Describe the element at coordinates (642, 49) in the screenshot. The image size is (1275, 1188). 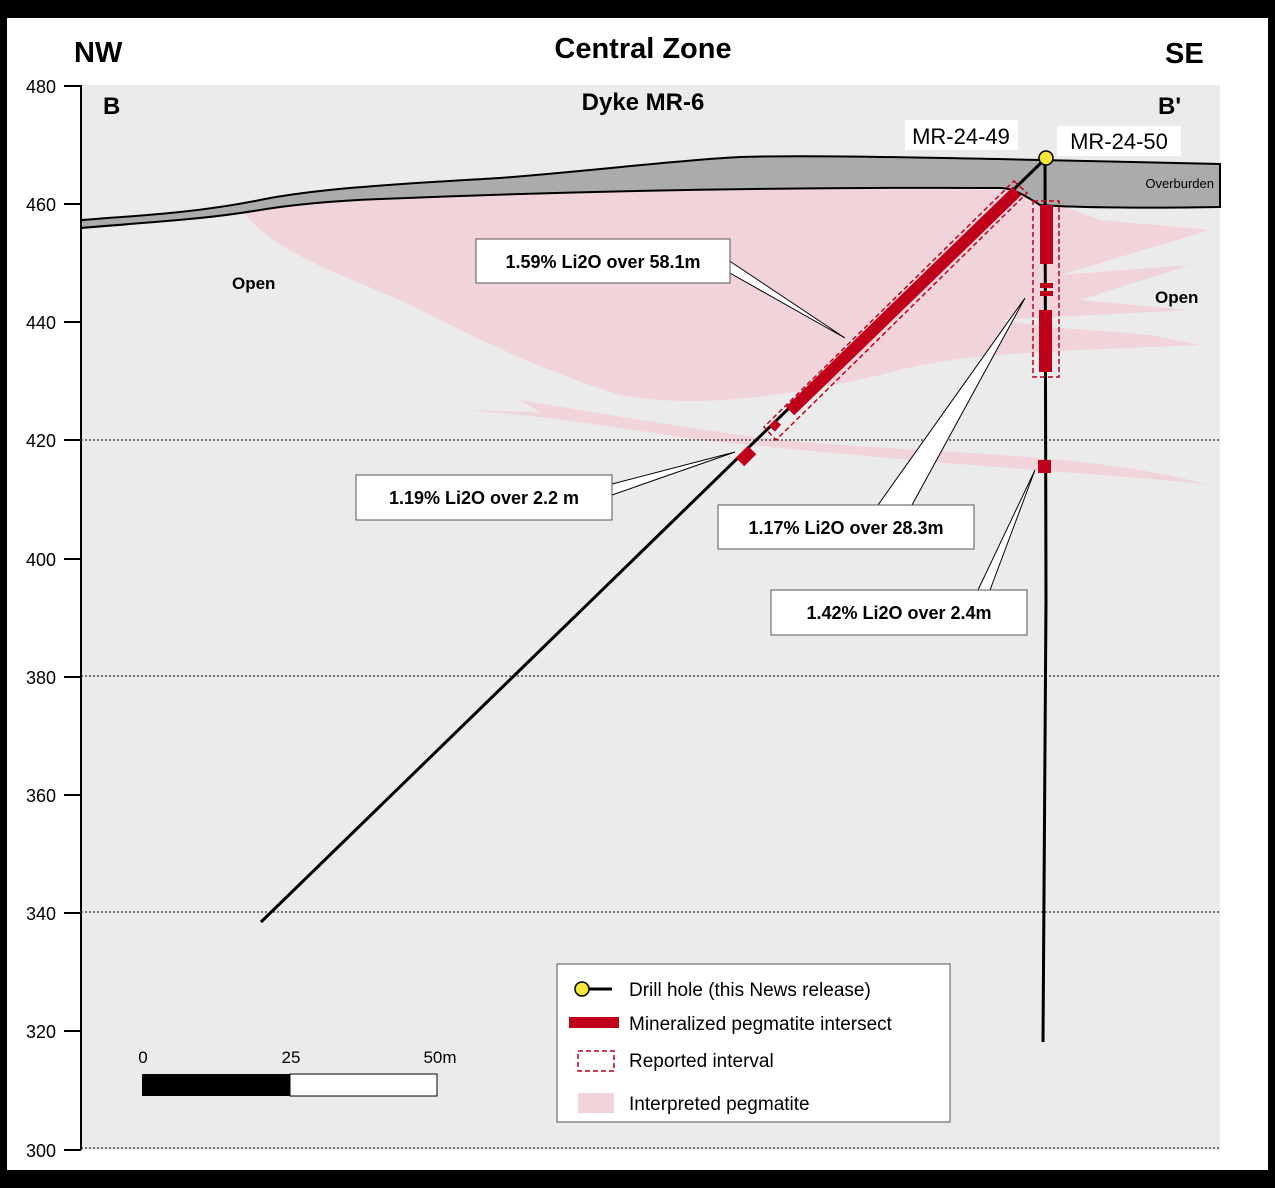
I see `figure-title: Central Zone` at that location.